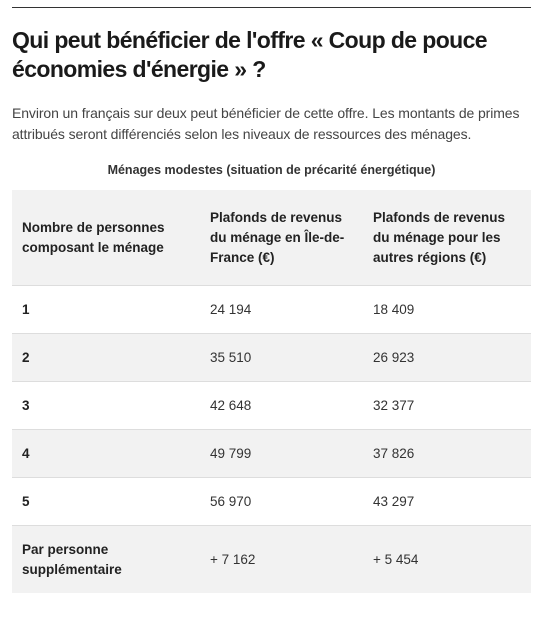  Describe the element at coordinates (106, 309) in the screenshot. I see `row-label: 1` at that location.